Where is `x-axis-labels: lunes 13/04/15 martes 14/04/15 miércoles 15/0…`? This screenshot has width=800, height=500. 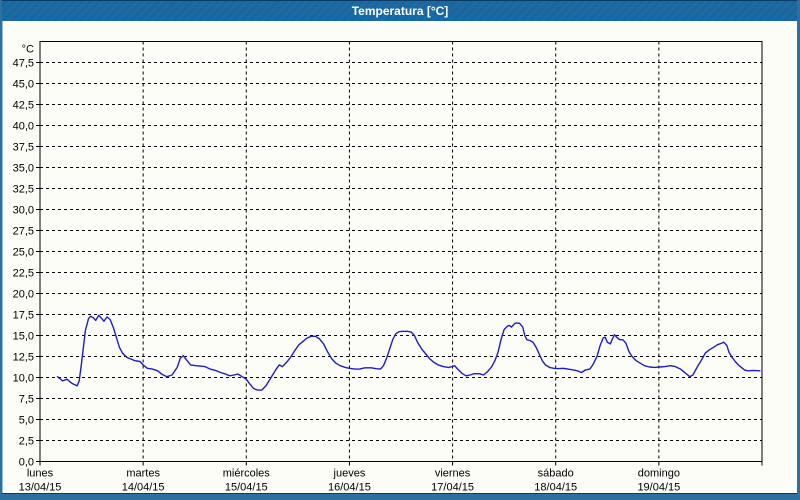
x-axis-labels: lunes 13/04/15 martes 14/04/15 miércoles 15/0… is located at coordinates (391, 477).